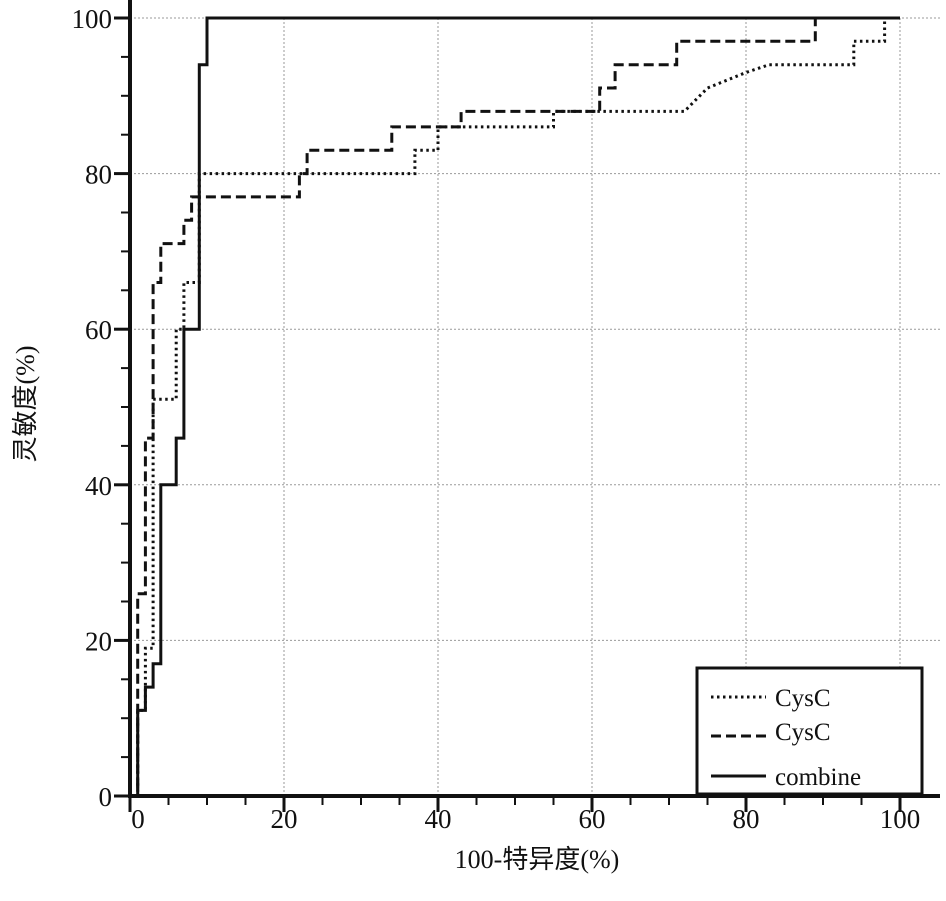 Image resolution: width=946 pixels, height=901 pixels. What do you see at coordinates (525, 819) in the screenshot?
I see `x-tick-labels: 0 20 40 60 80 100` at bounding box center [525, 819].